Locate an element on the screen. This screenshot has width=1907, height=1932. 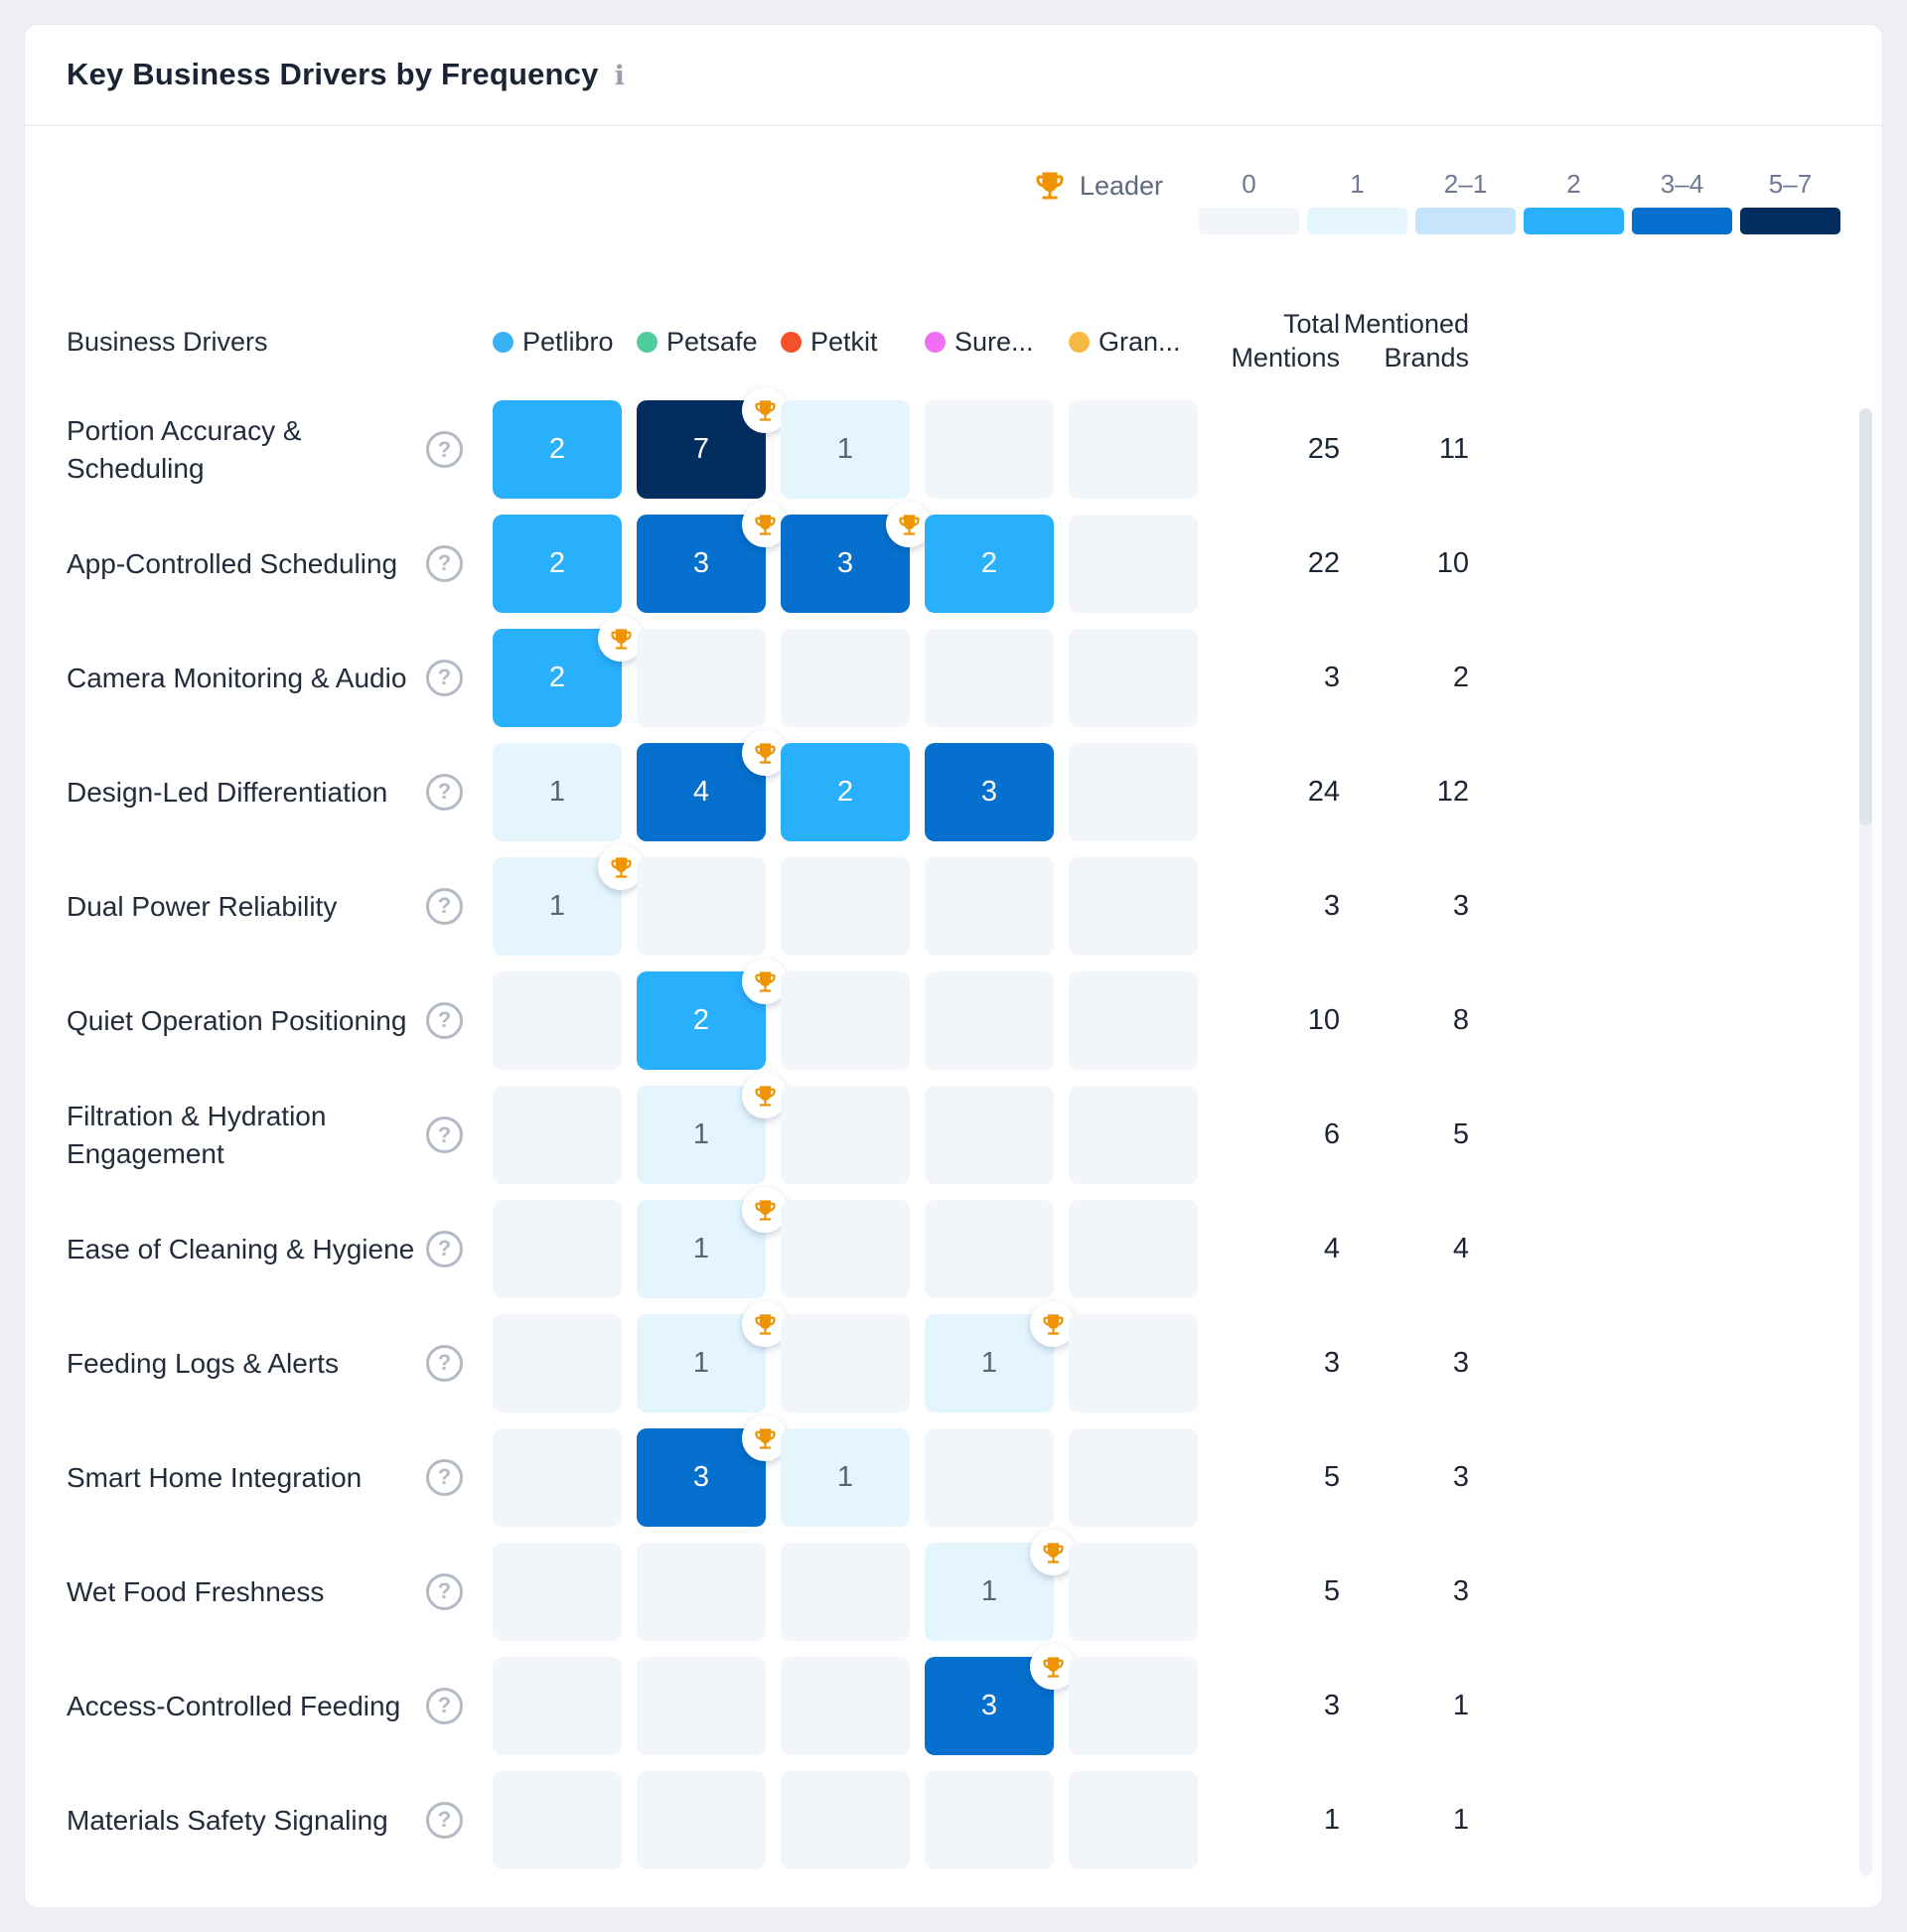
brand-column-header: Petkit is located at coordinates (853, 342).